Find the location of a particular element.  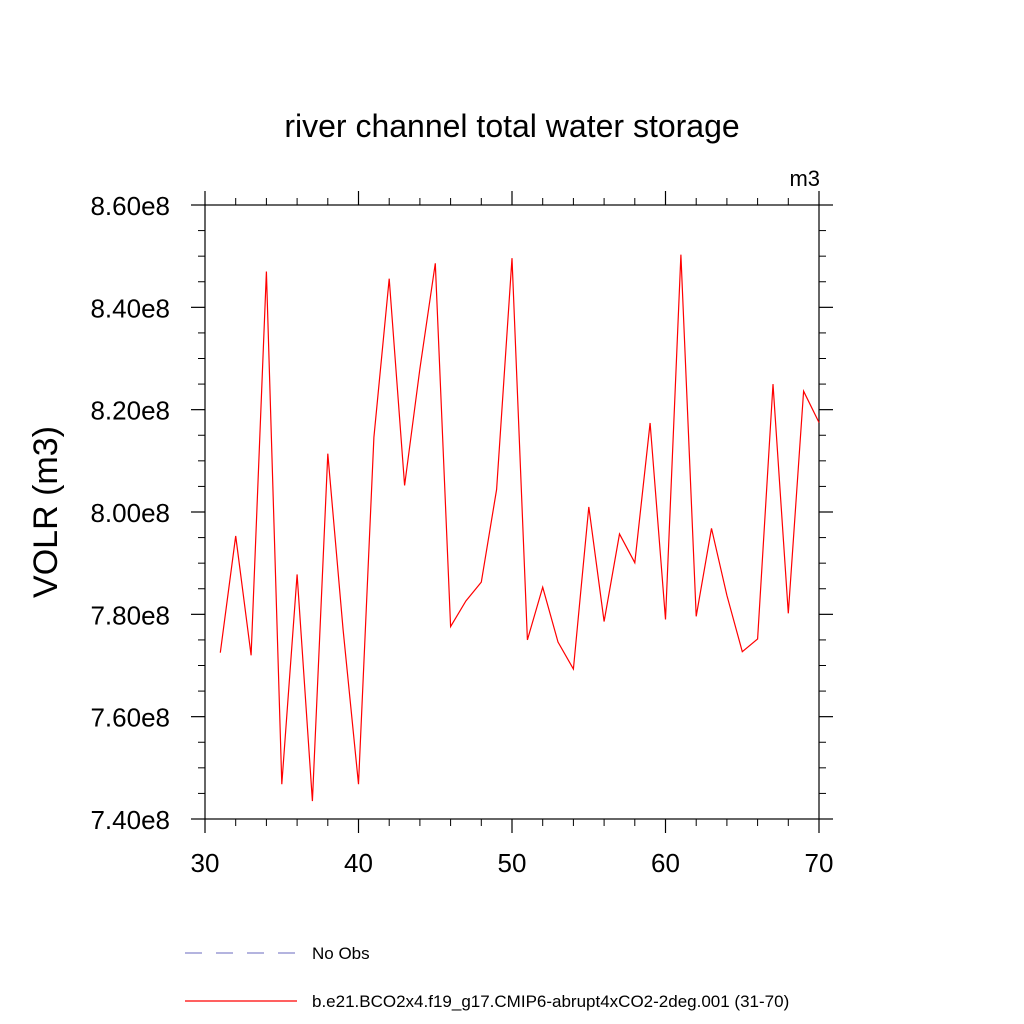

y-tick-label: 8.20e8 is located at coordinates (130, 411).